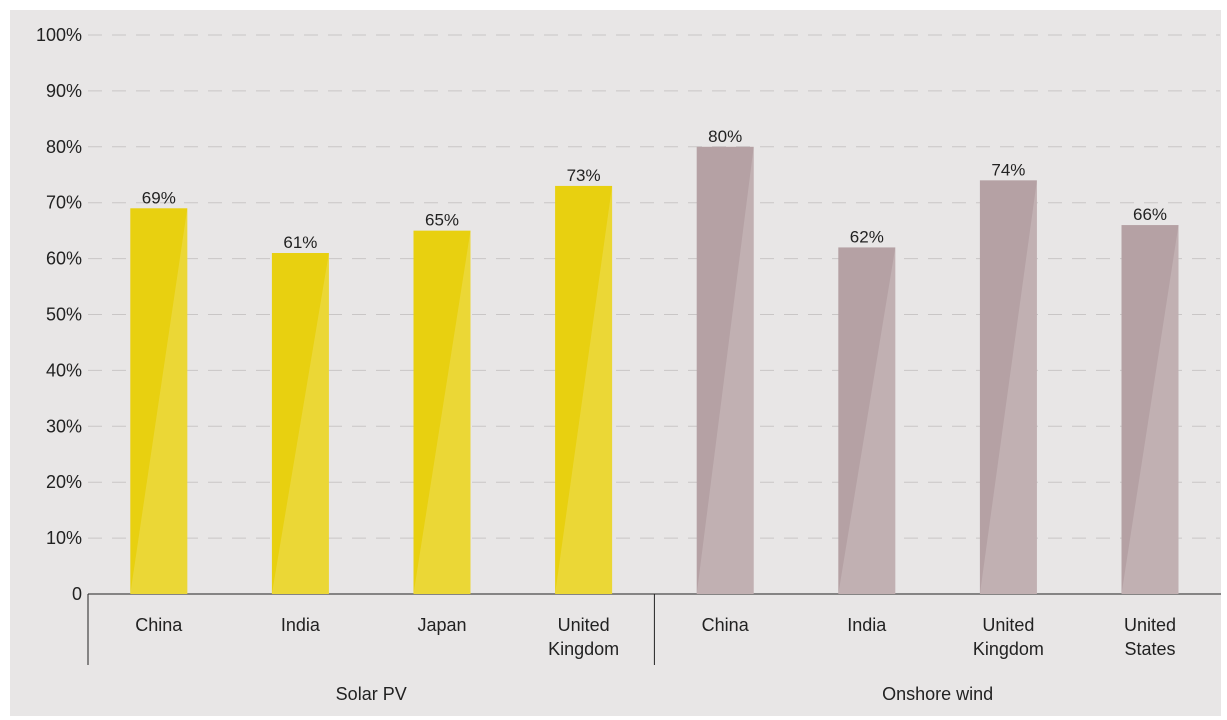 The height and width of the screenshot is (720, 1227). What do you see at coordinates (867, 236) in the screenshot?
I see `bar-value-label: 62%` at bounding box center [867, 236].